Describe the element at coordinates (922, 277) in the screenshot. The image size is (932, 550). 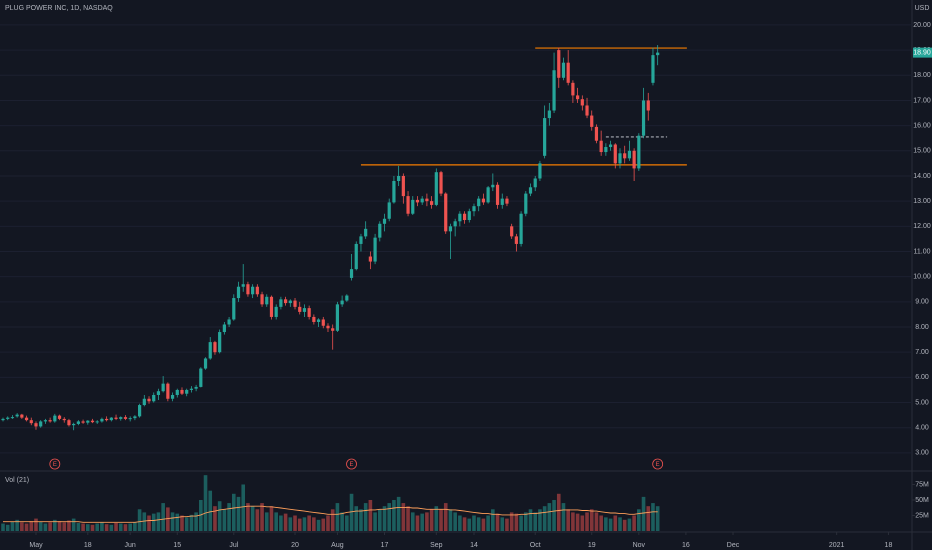
I see `y-tick-label: 10.00` at that location.